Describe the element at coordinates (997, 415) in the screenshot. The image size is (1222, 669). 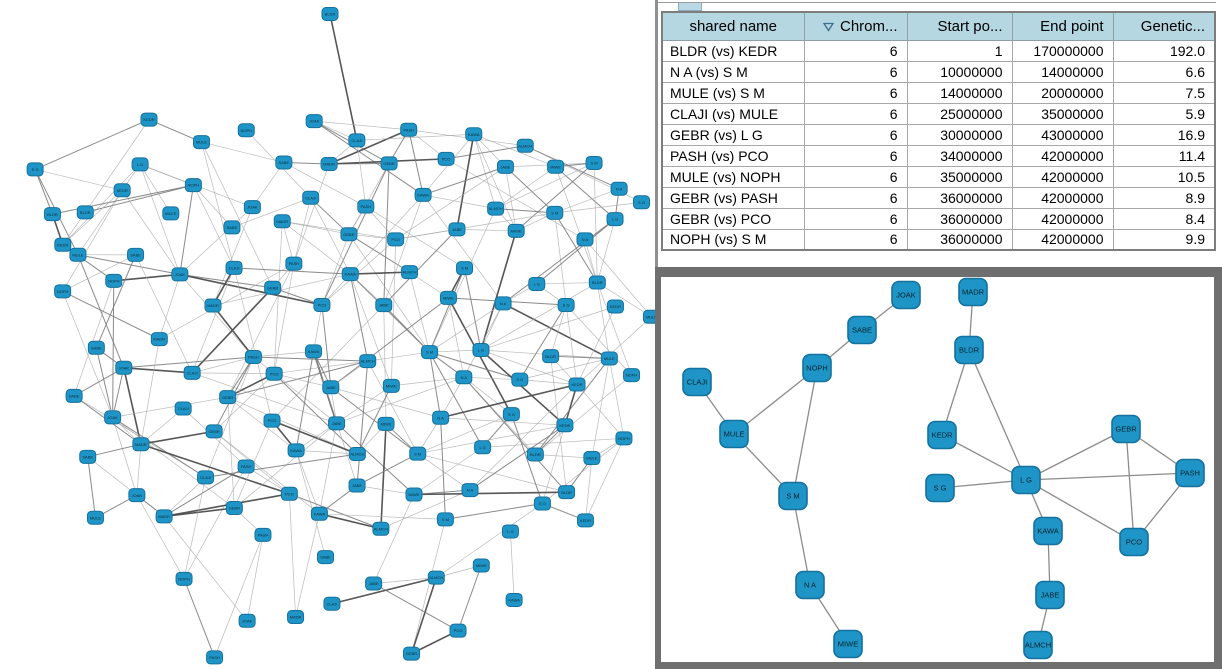
I see `network-edge-BLDR-LG` at that location.